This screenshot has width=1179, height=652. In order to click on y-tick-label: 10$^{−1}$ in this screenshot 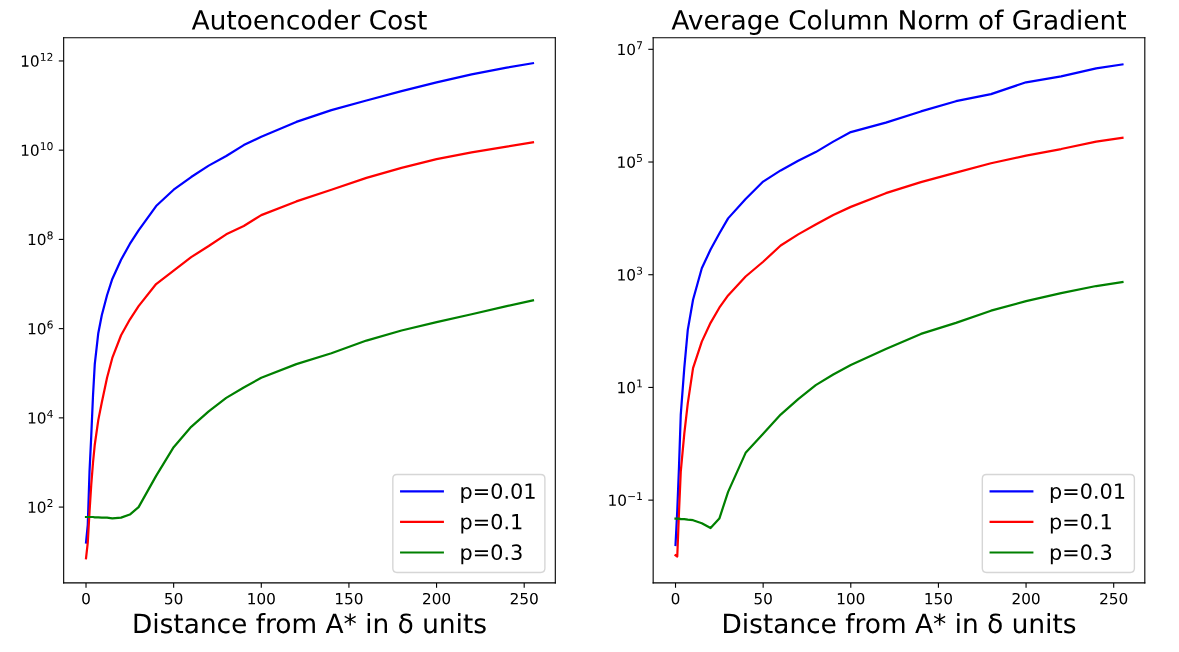, I will do `click(625, 499)`.